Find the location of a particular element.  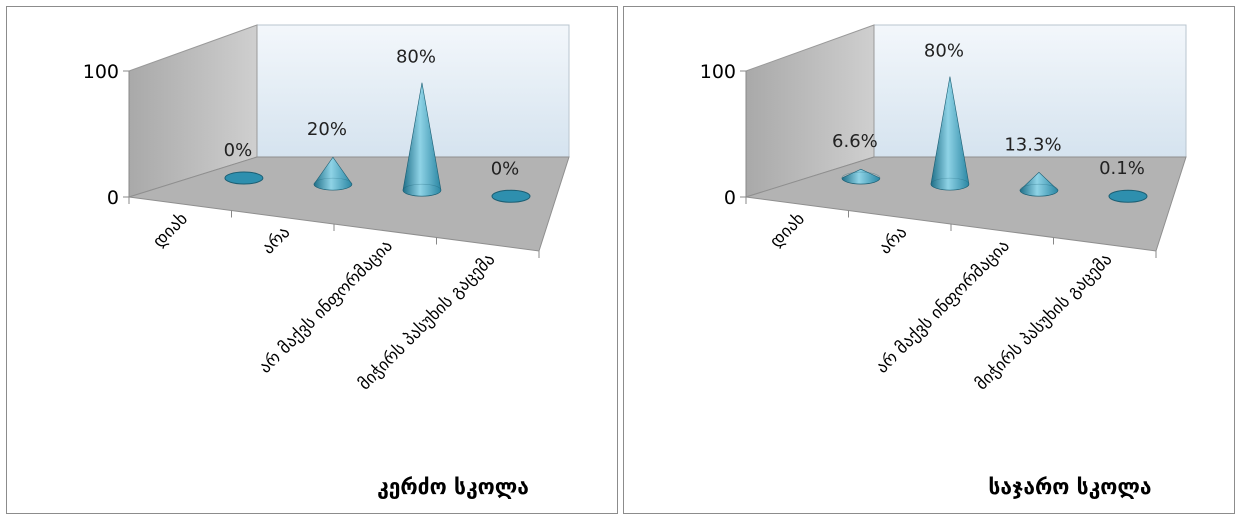

chart-title: კერძო სკოლა is located at coordinates (453, 487).